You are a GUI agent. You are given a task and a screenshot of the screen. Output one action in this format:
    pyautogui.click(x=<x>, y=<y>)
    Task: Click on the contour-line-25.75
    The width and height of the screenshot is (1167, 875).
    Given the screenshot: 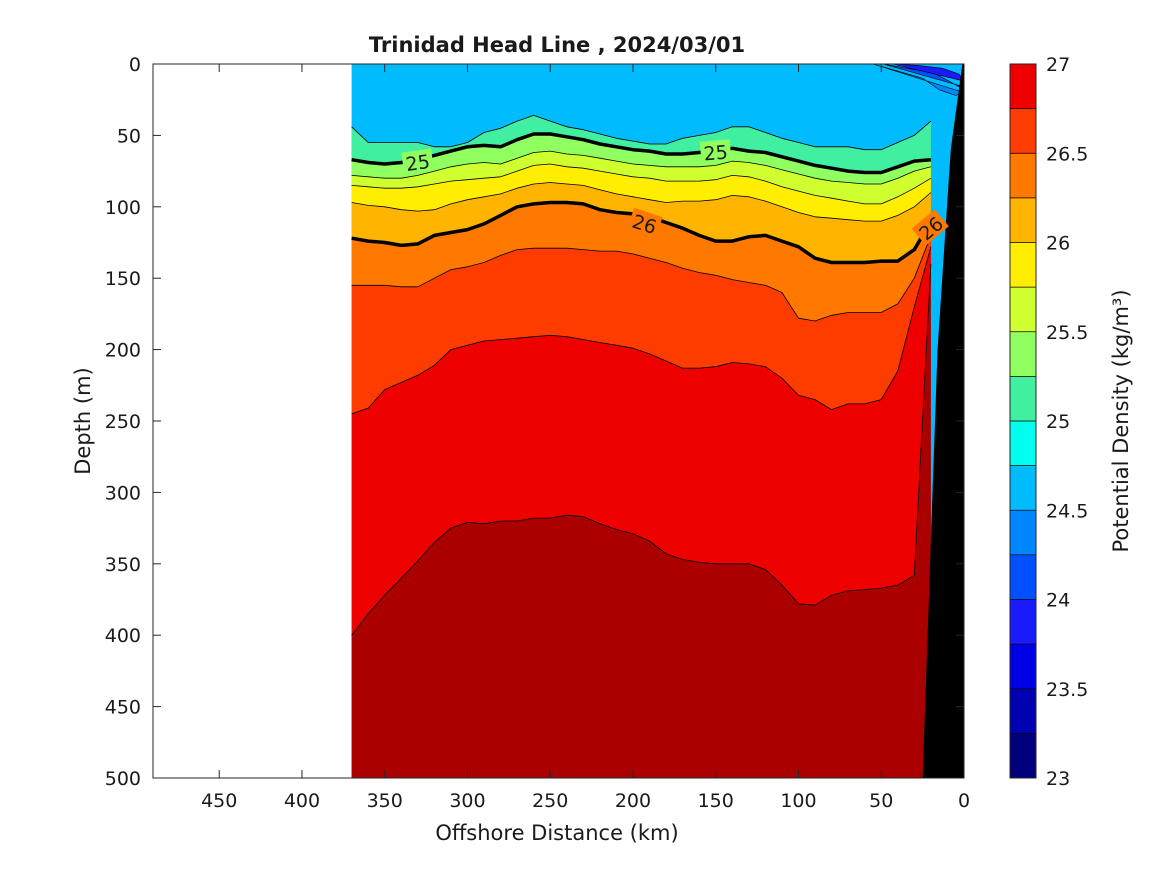 What is the action you would take?
    pyautogui.click(x=641, y=202)
    